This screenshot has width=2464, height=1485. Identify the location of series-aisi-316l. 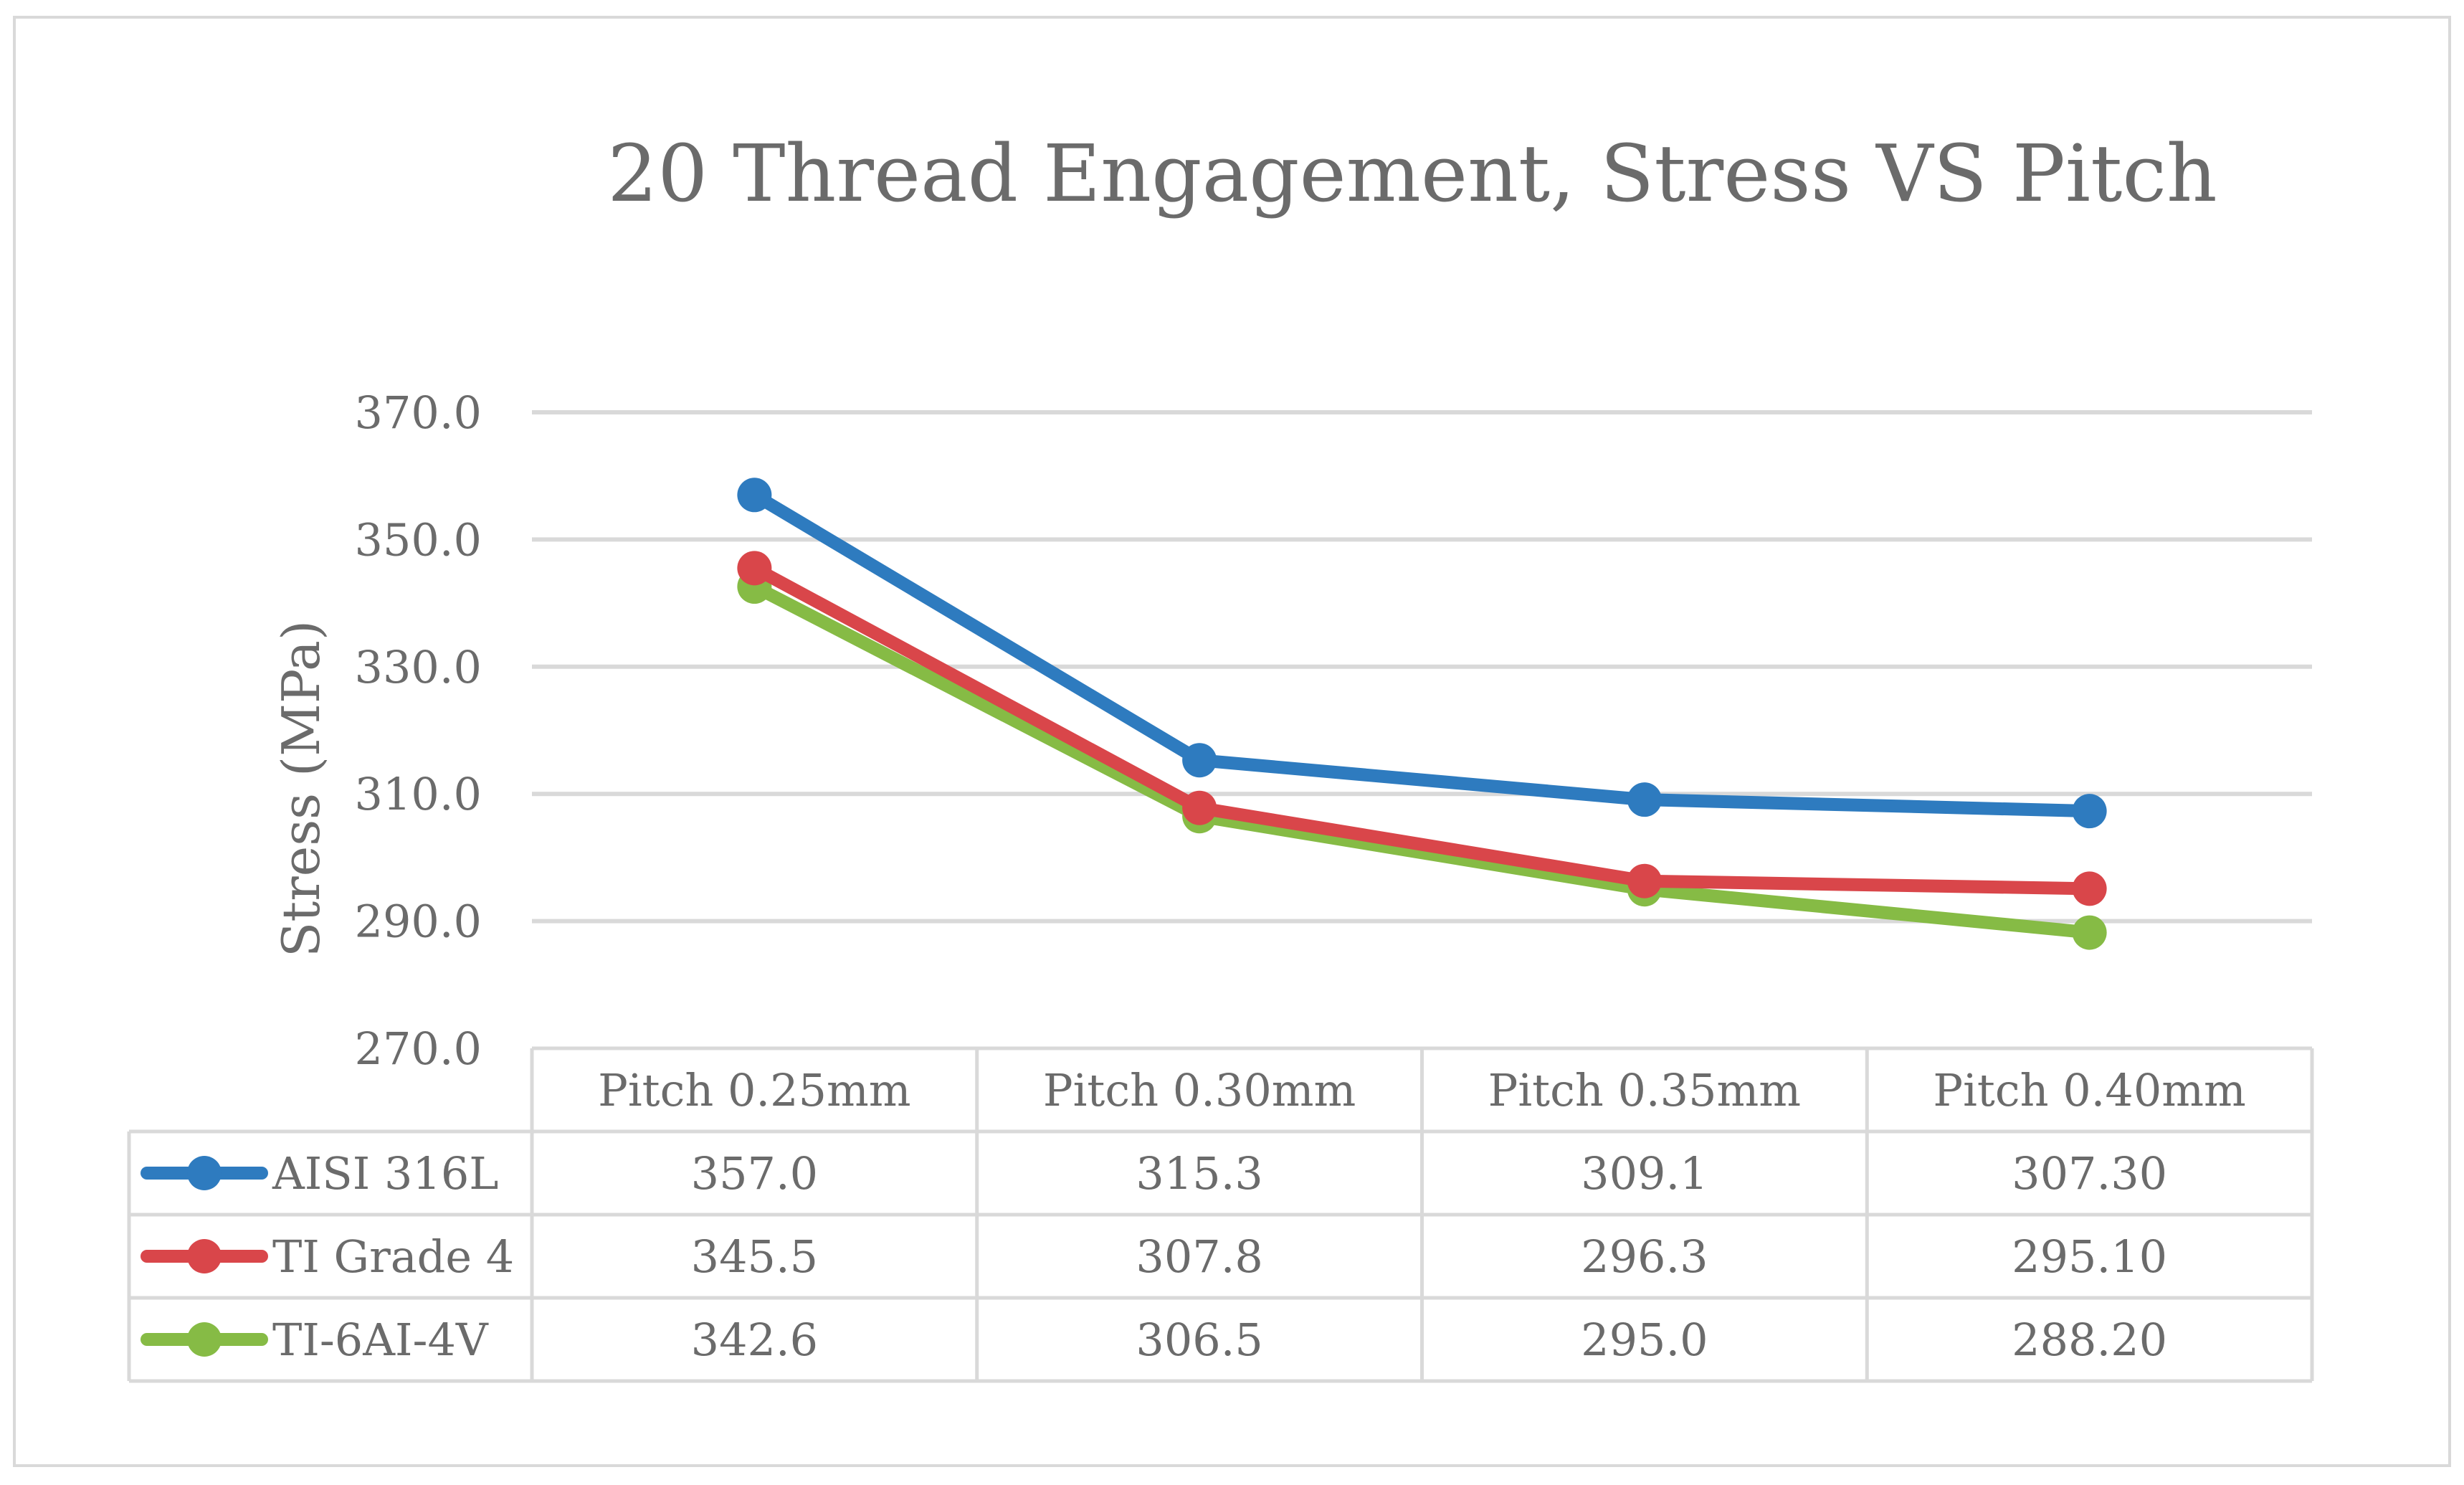
(1422, 654).